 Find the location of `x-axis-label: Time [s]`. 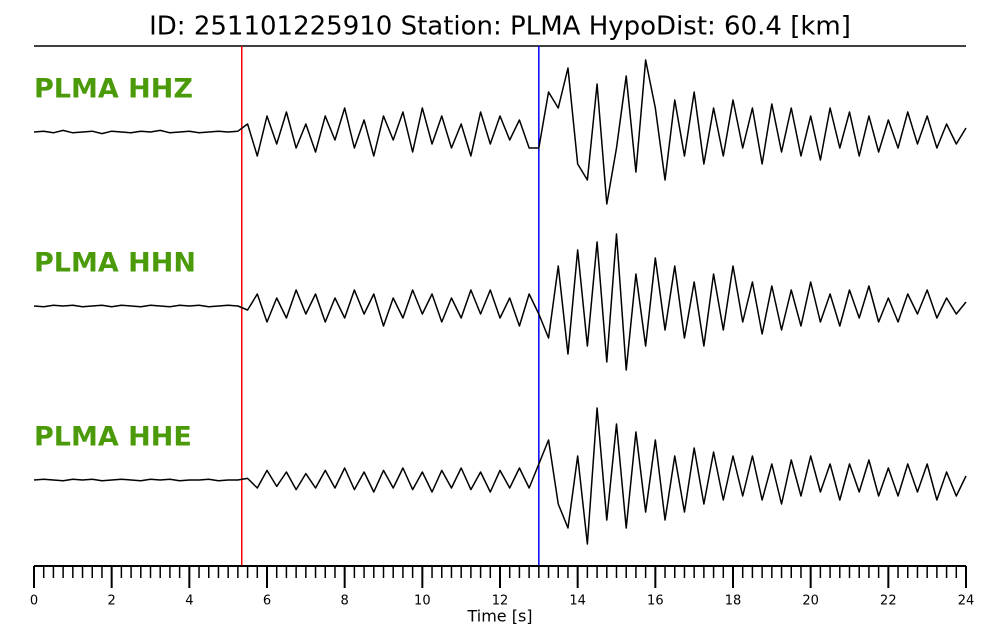

x-axis-label: Time [s] is located at coordinates (499, 616).